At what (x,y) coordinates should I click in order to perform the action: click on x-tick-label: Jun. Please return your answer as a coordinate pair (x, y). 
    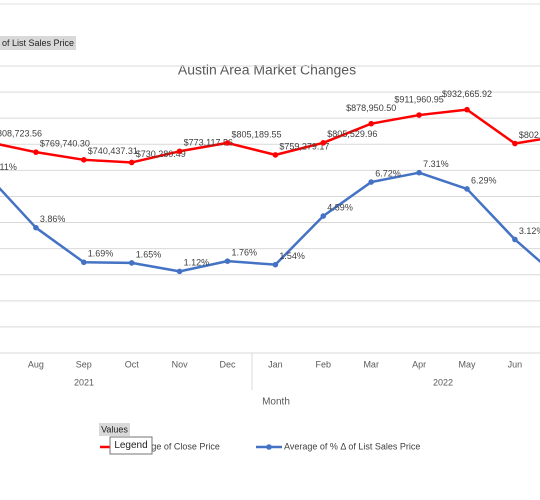
    Looking at the image, I should click on (515, 364).